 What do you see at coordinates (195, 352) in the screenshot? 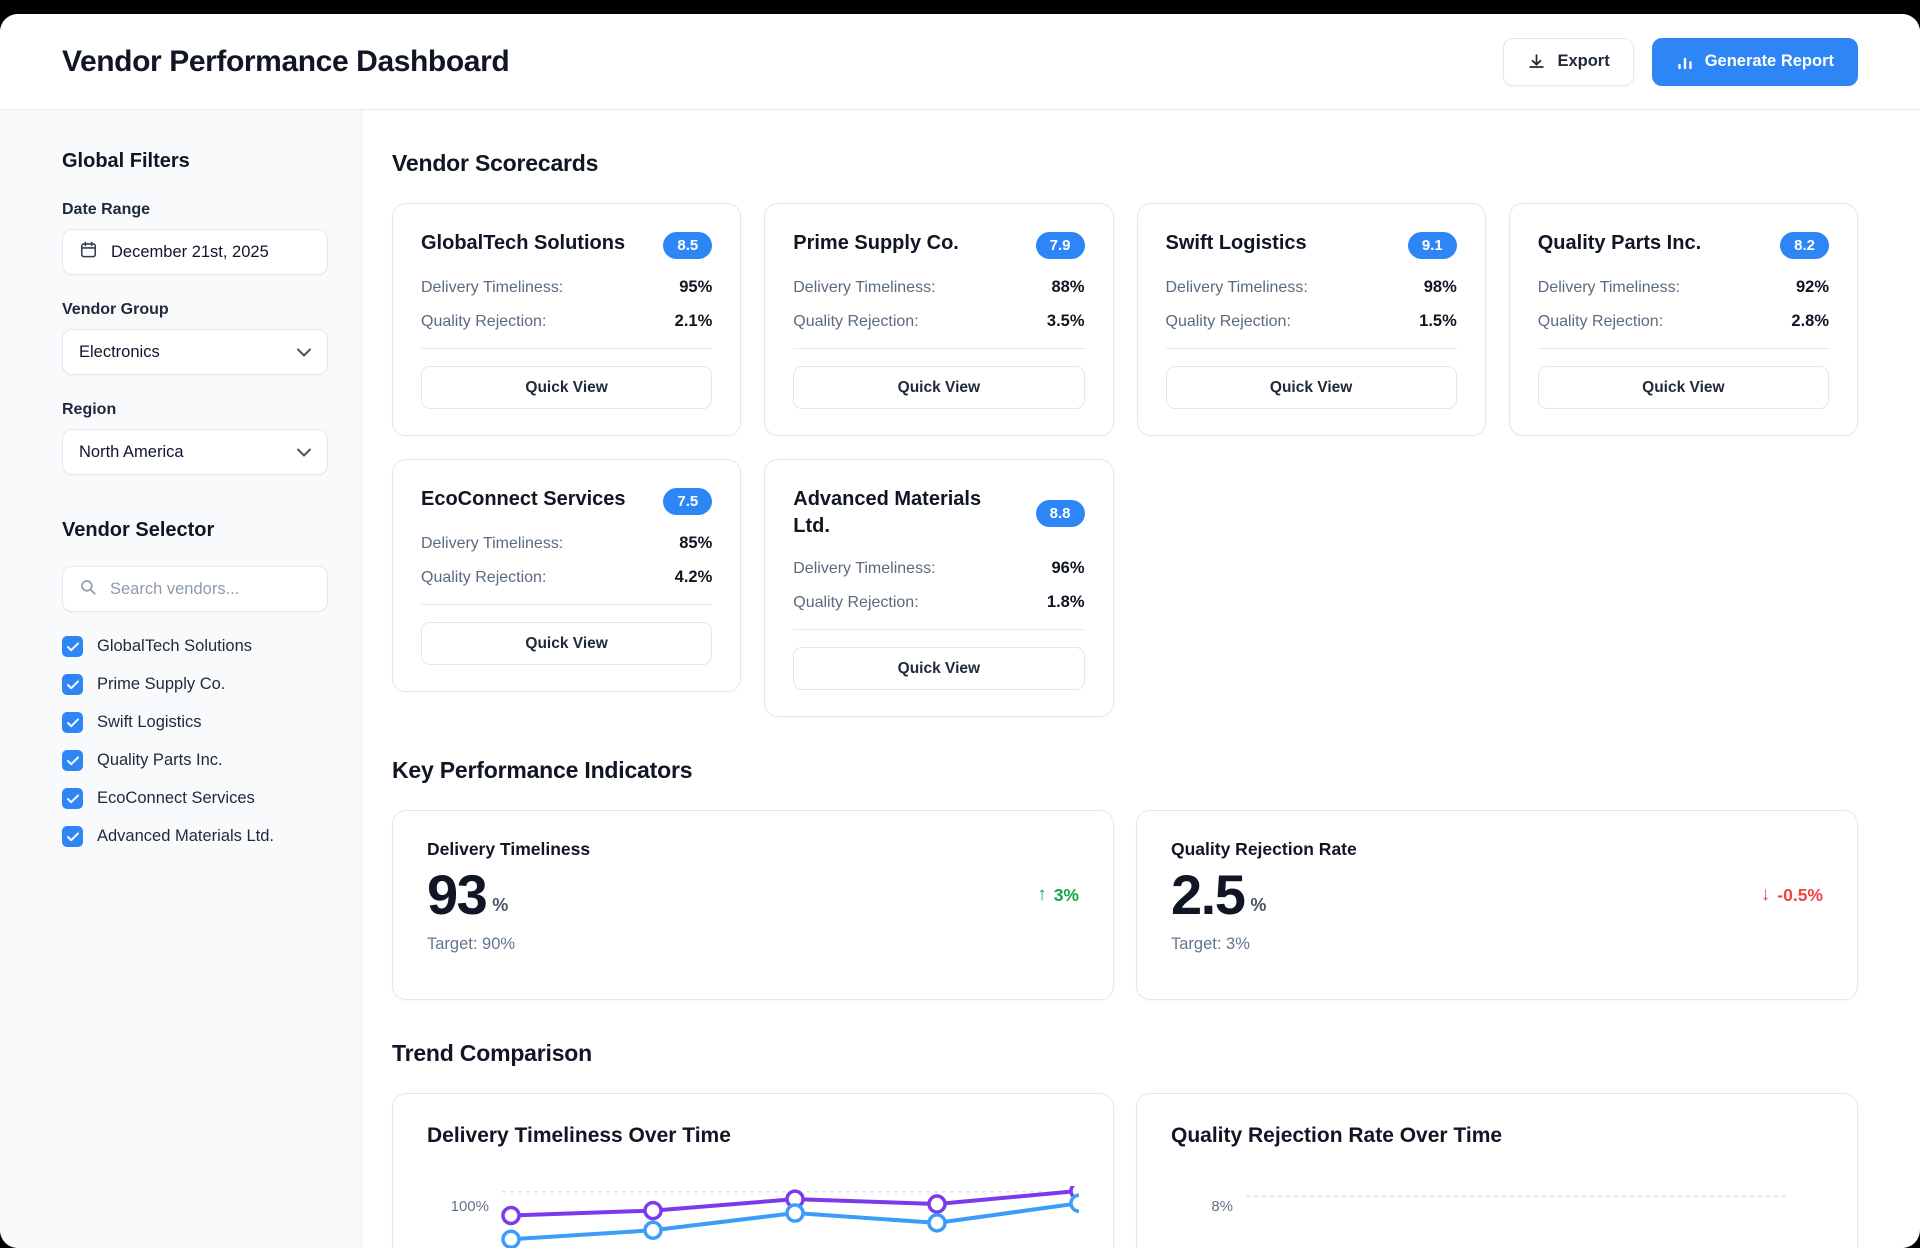
I see `vendor-group-select: Electronics` at bounding box center [195, 352].